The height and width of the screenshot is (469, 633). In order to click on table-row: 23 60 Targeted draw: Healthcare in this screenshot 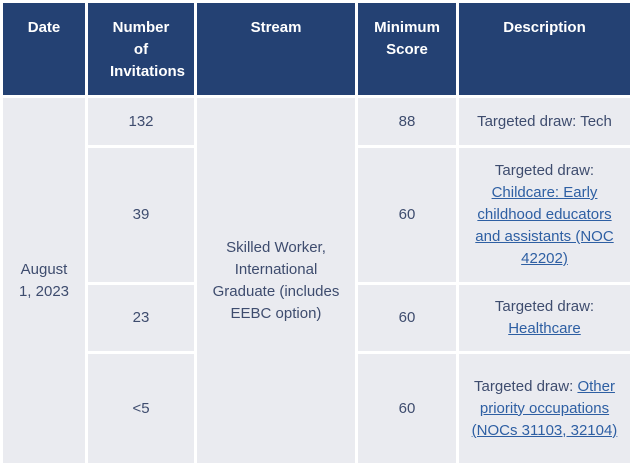, I will do `click(316, 318)`.